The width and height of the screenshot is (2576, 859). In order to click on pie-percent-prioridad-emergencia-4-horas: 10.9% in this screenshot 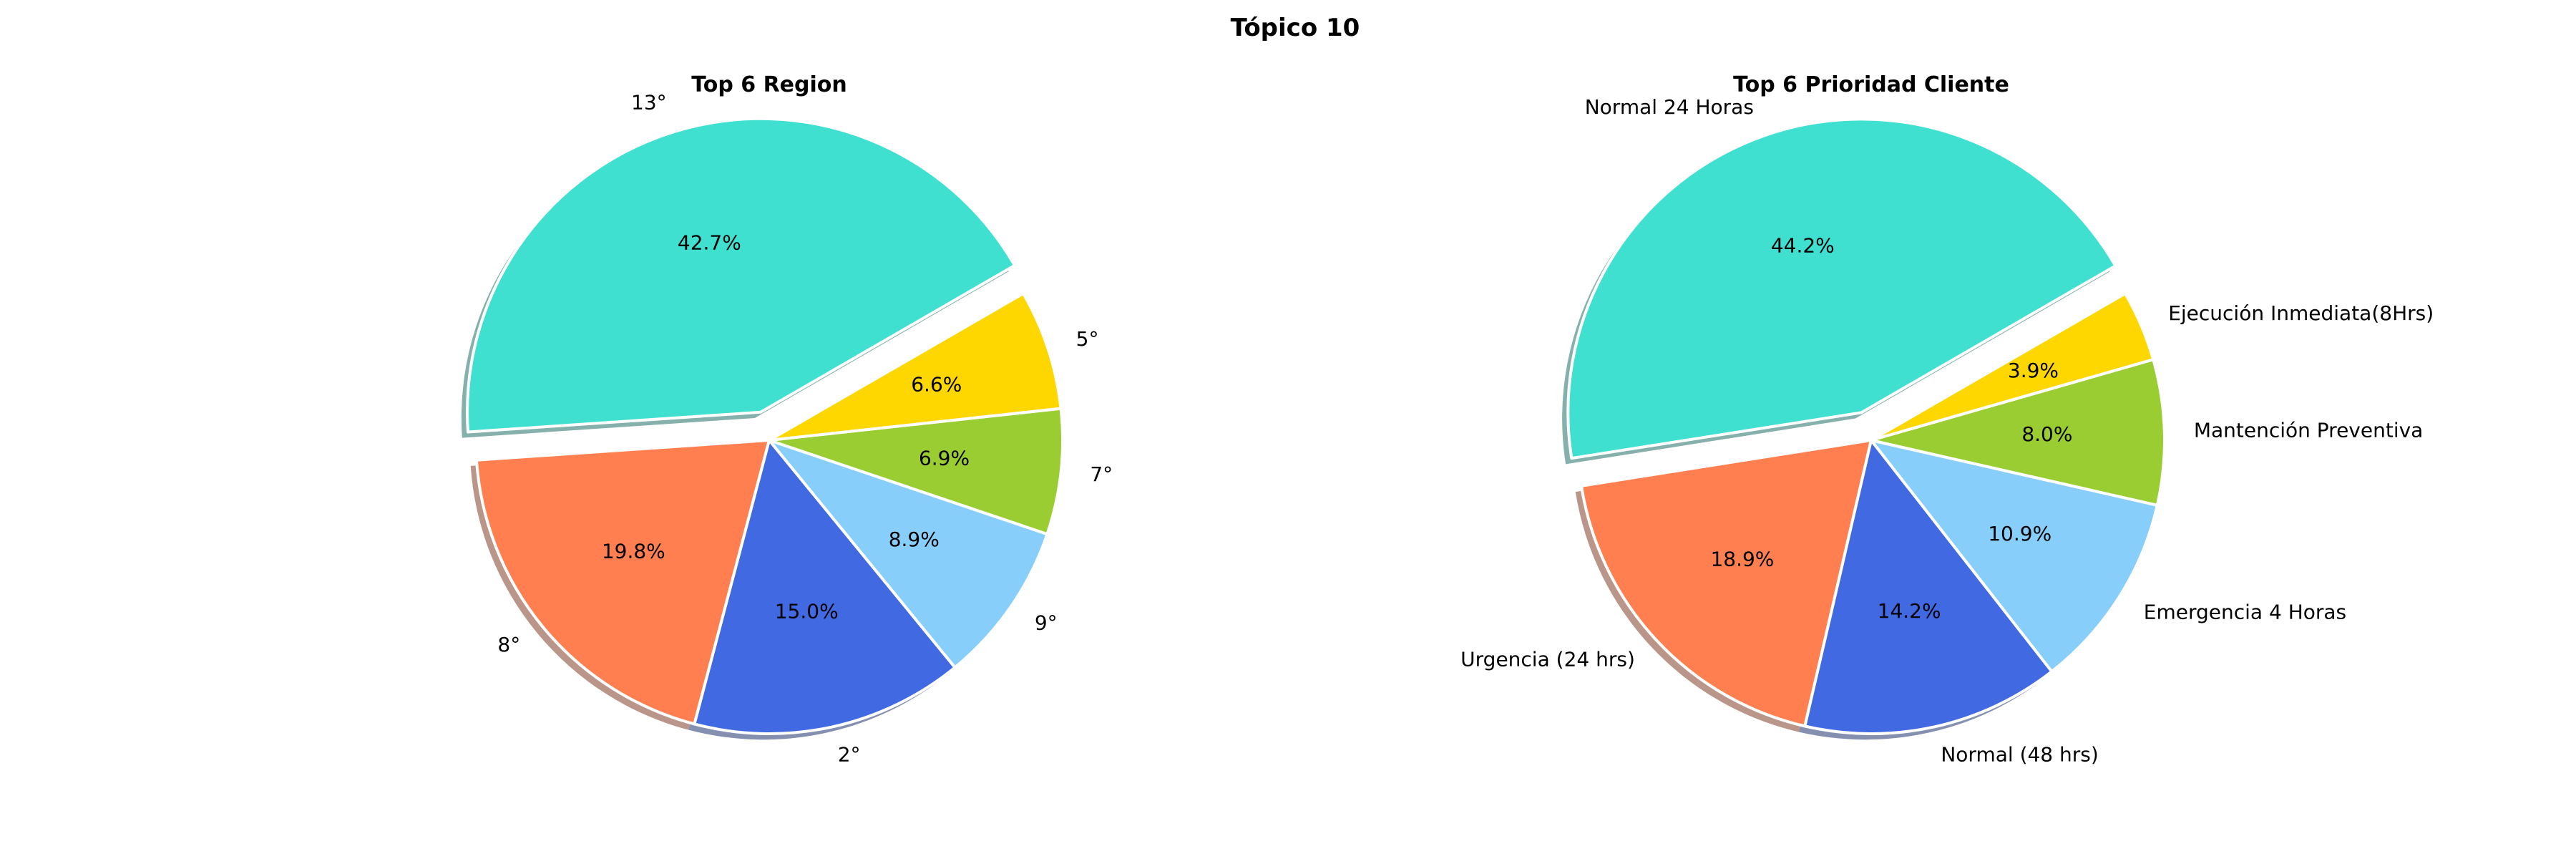, I will do `click(2019, 533)`.